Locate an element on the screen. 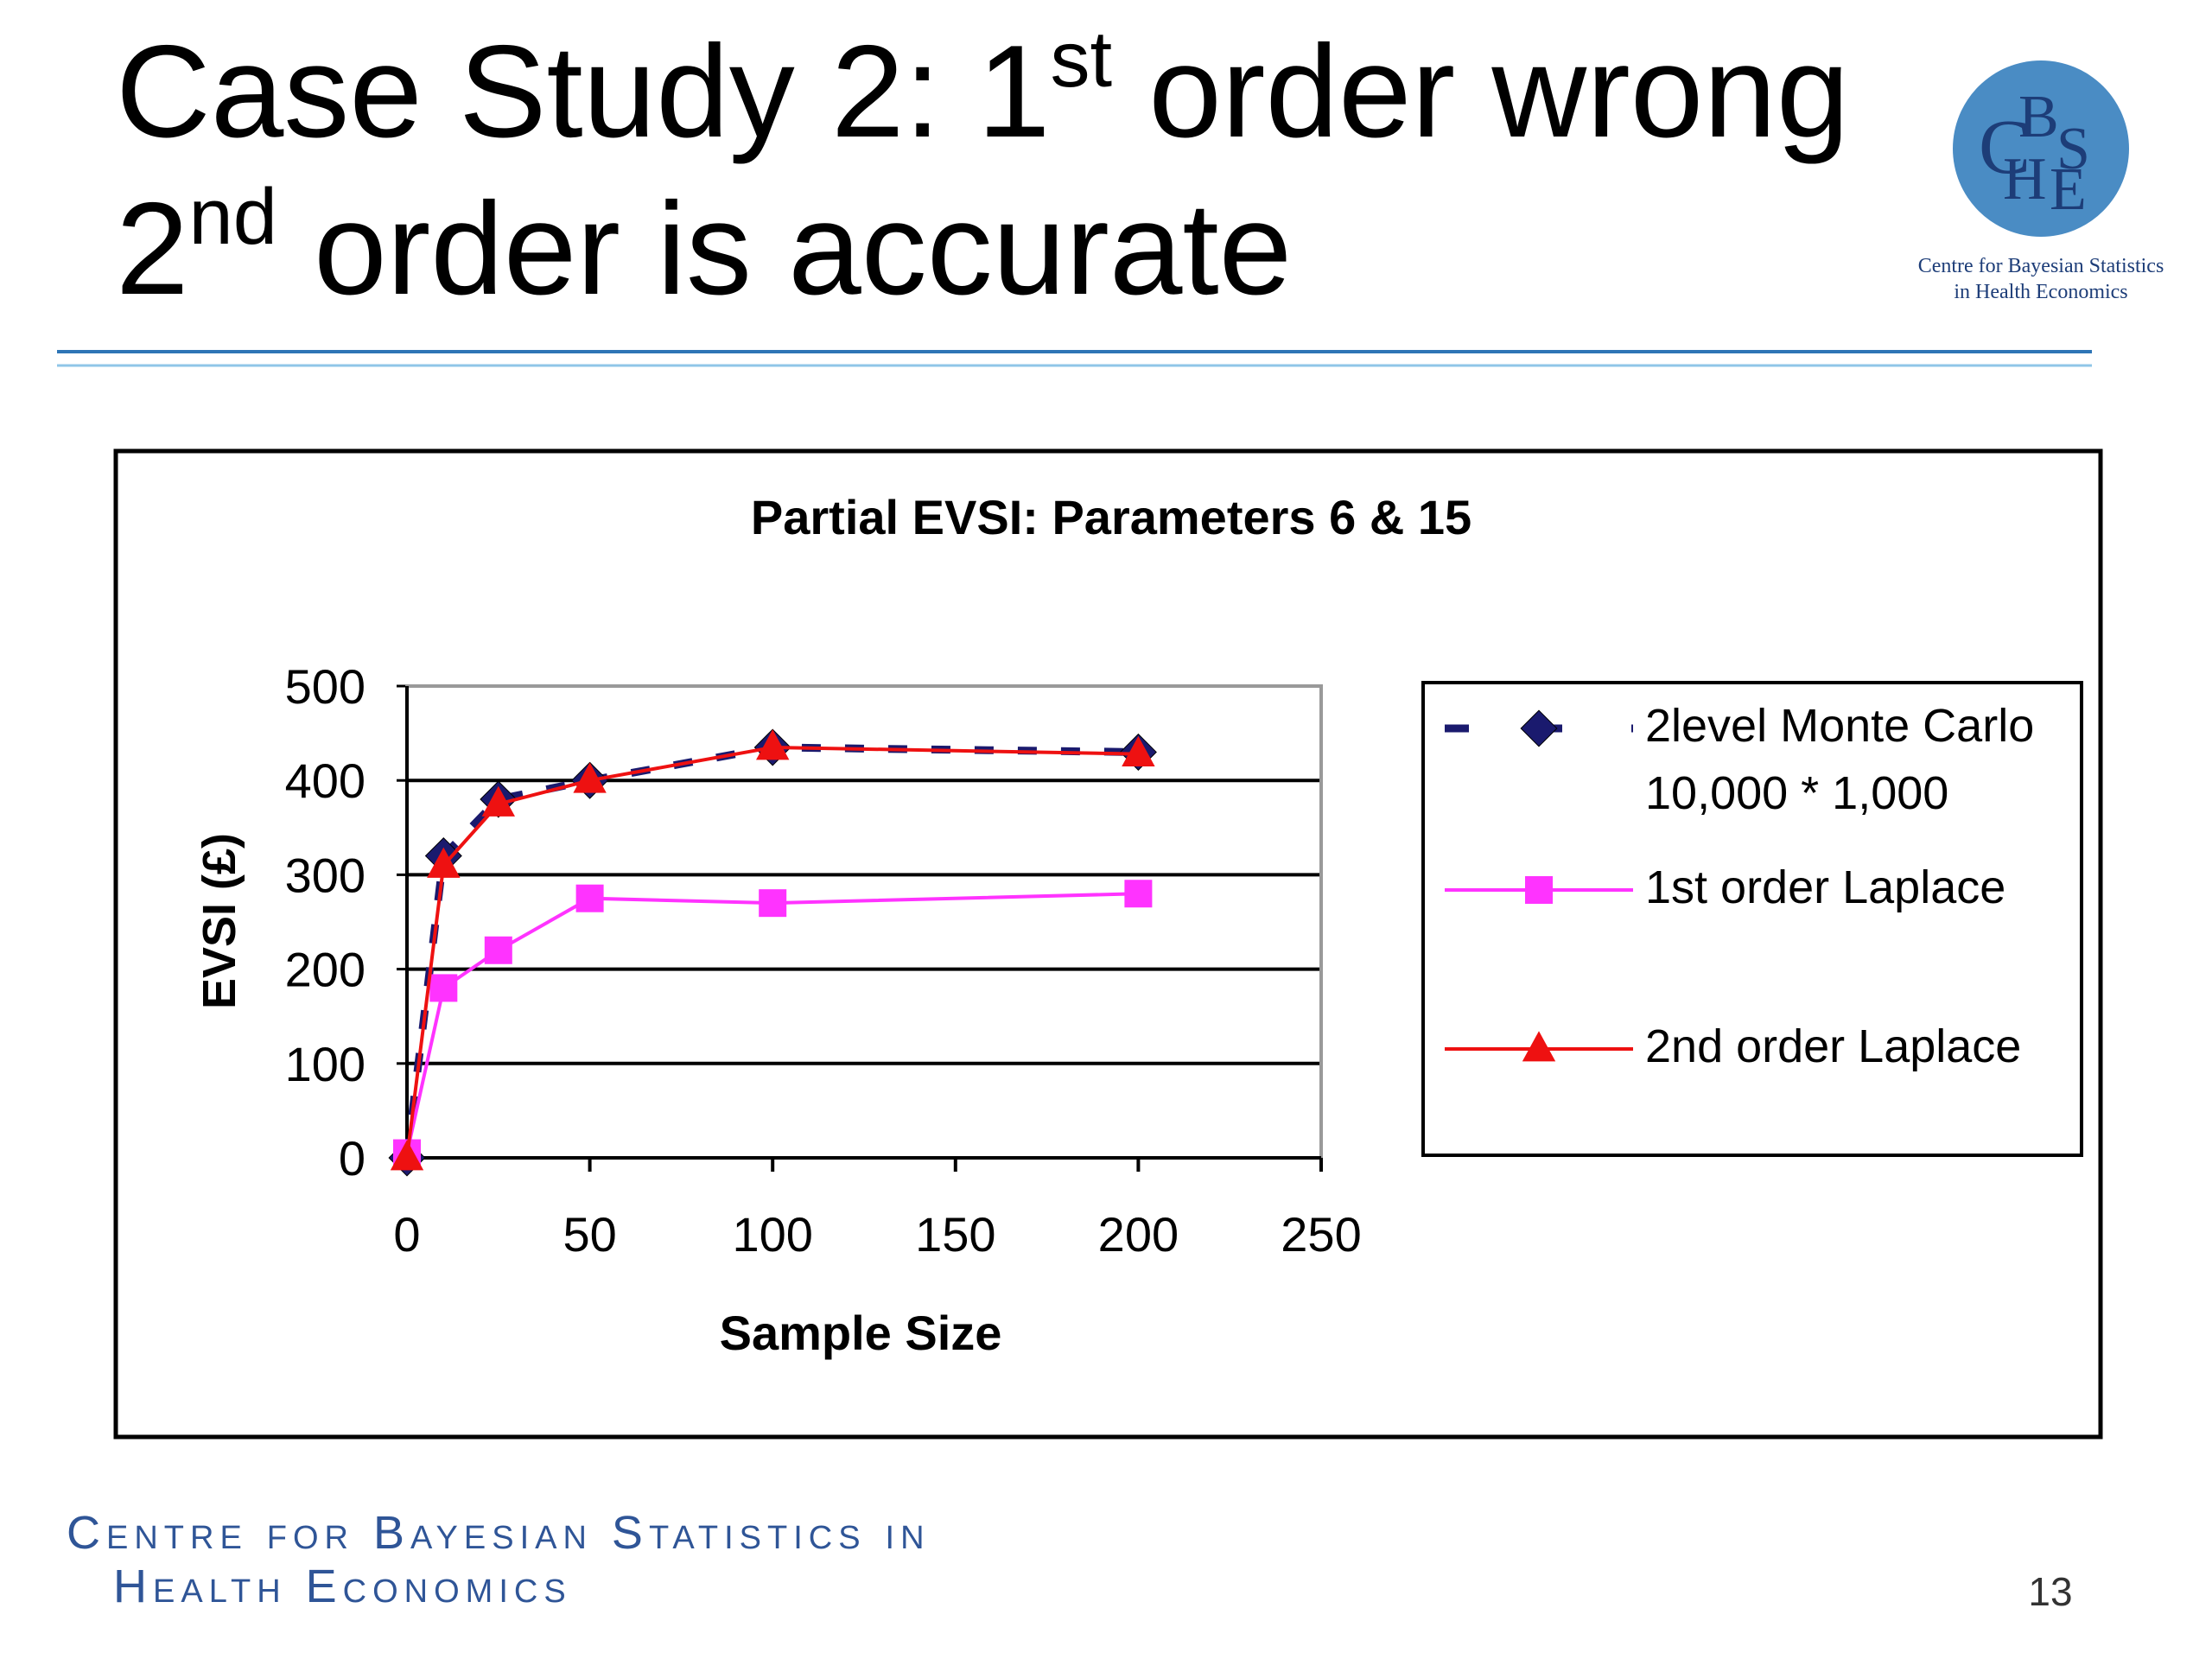  logo-caption: Centre for Bayesian Statistics is located at coordinates (2041, 266).